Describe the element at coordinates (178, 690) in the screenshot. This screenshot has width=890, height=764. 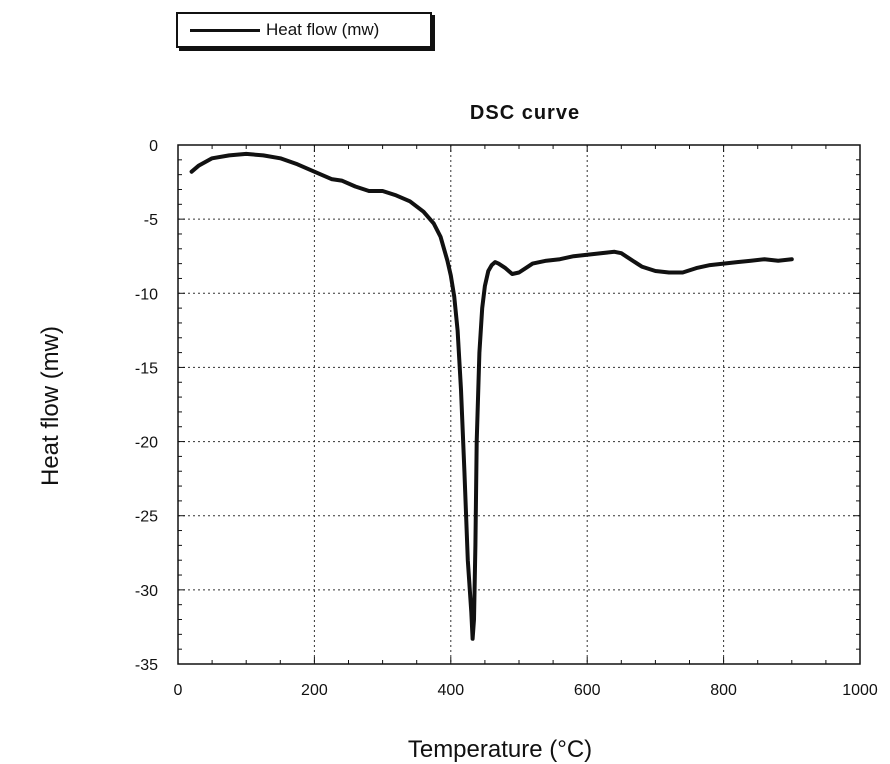
I see `x-tick-label: 0` at that location.